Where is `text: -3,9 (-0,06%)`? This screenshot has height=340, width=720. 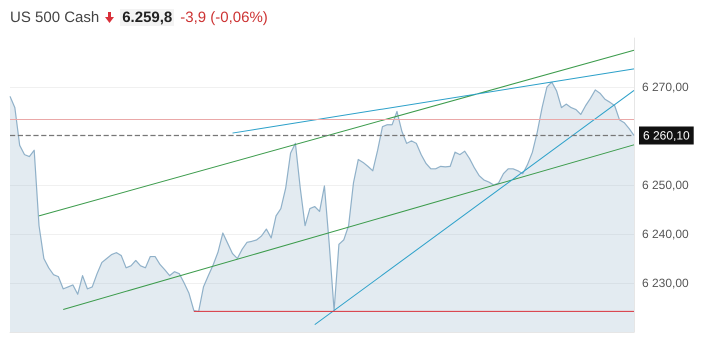
text: -3,9 (-0,06%) is located at coordinates (224, 17).